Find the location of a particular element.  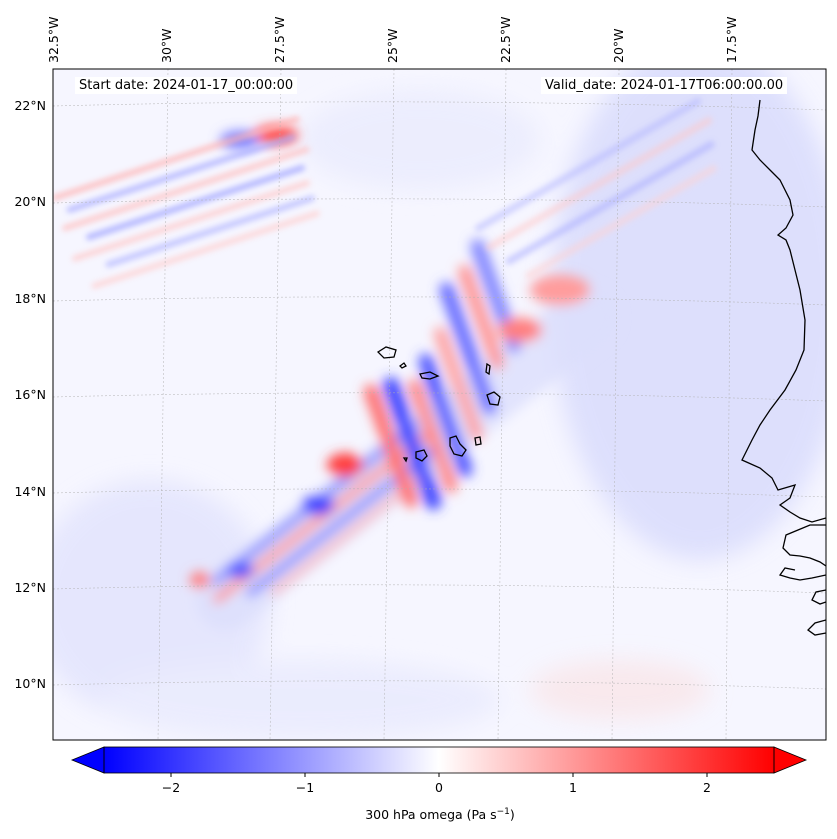

valid-date-label: Valid_date: 2024-01-17T06:00:00.00 is located at coordinates (664, 85).